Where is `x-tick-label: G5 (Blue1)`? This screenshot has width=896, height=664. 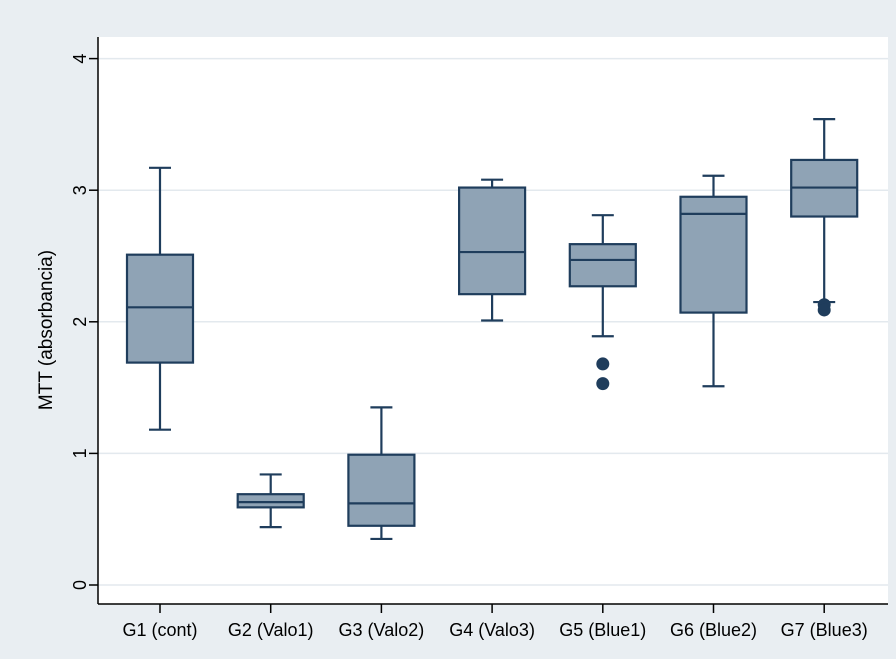 x-tick-label: G5 (Blue1) is located at coordinates (602, 630).